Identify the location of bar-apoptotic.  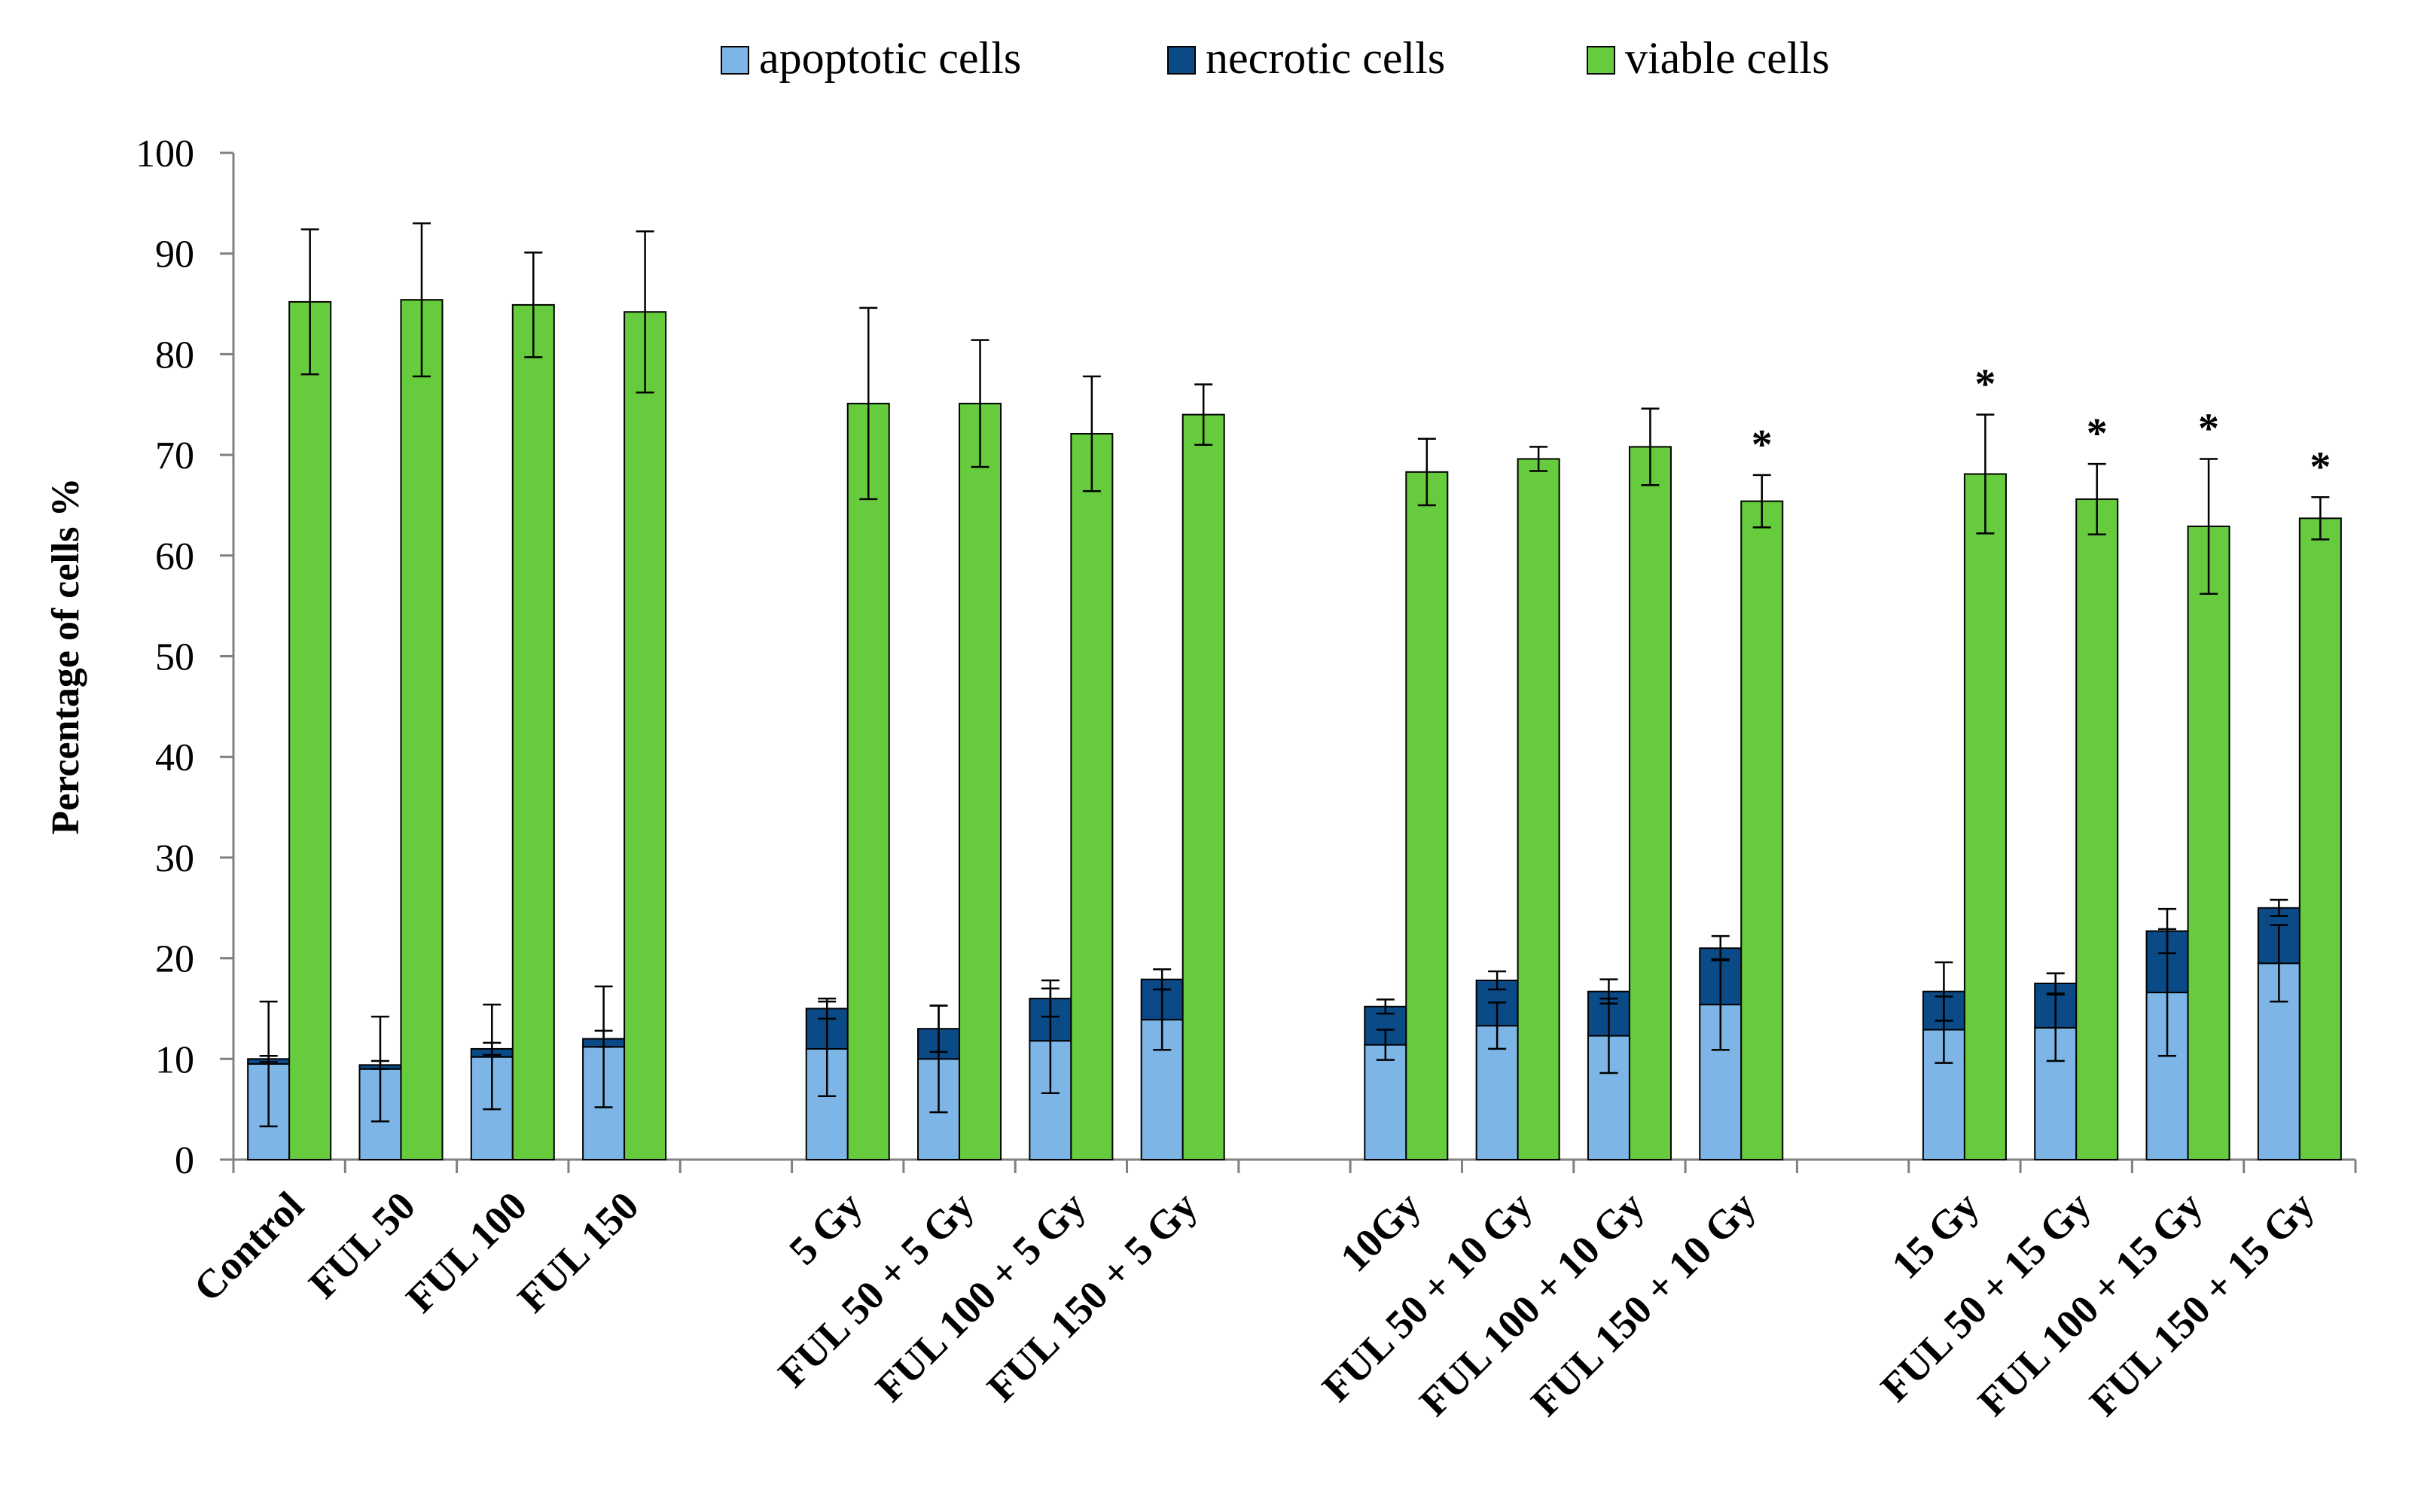
(1385, 1102).